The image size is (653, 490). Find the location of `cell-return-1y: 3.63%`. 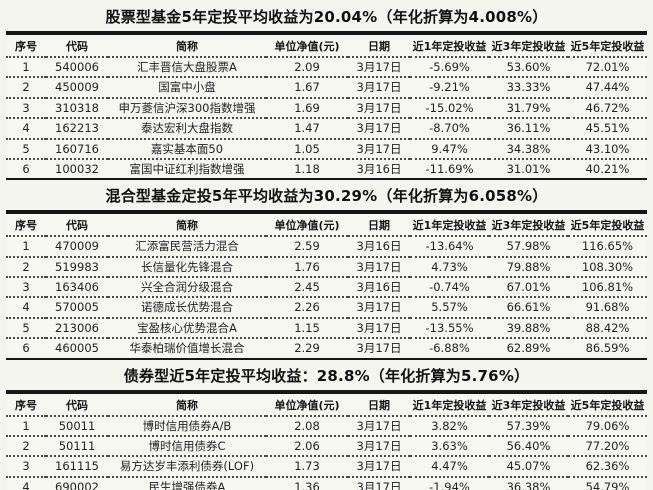

cell-return-1y: 3.63% is located at coordinates (449, 446).